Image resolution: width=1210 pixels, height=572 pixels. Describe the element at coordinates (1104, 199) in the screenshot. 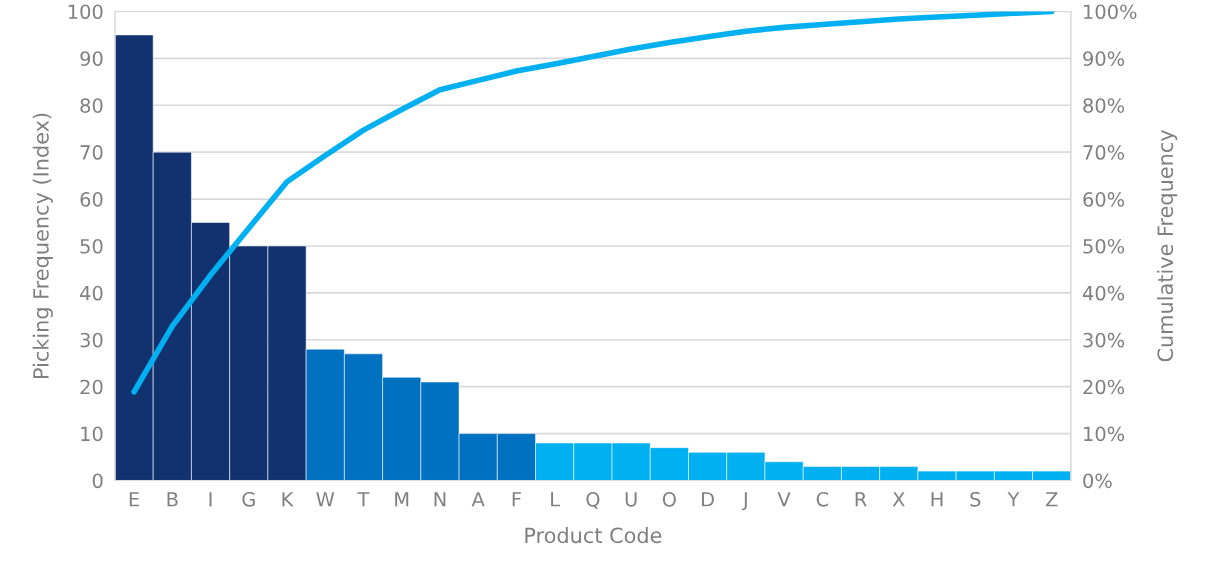

I see `y2-tick-label: 60%` at that location.